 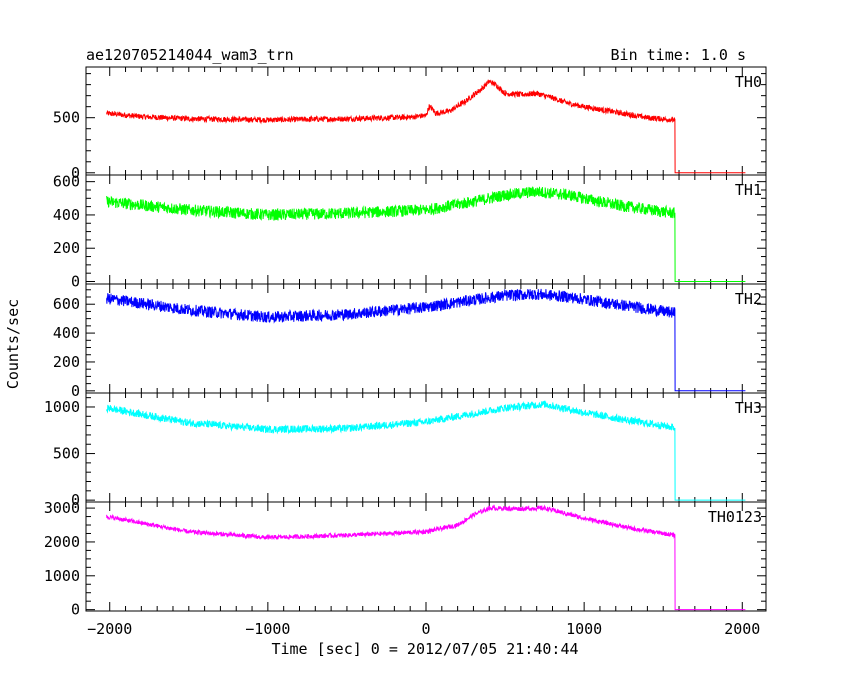 I want to click on series-line-th0123, so click(x=426, y=557).